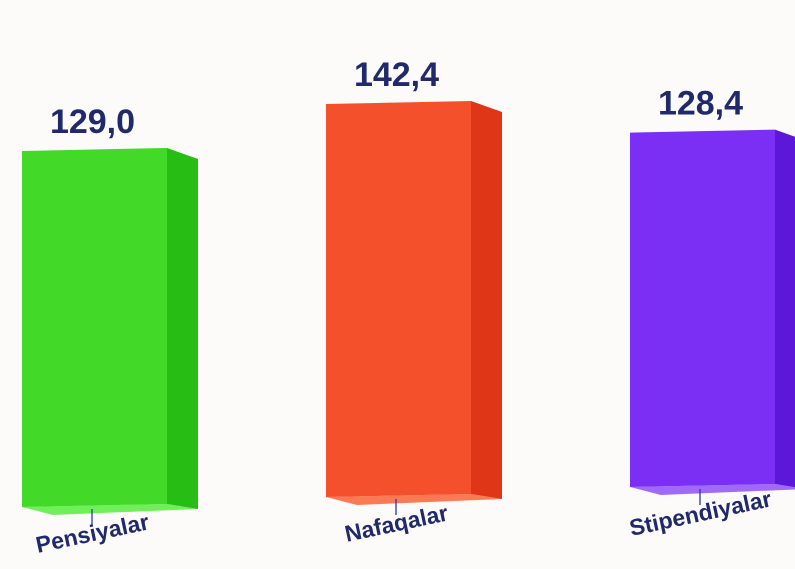  I want to click on data-label: 128,4, so click(700, 104).